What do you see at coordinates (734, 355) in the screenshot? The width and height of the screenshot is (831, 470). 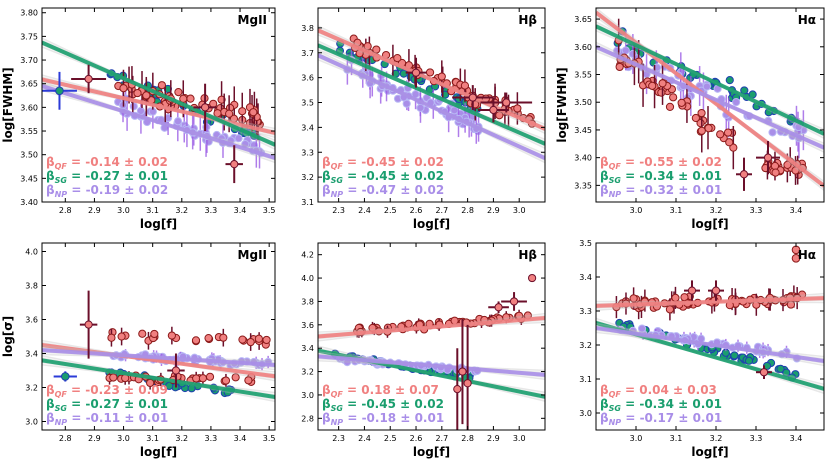 I see `data-point-sg` at bounding box center [734, 355].